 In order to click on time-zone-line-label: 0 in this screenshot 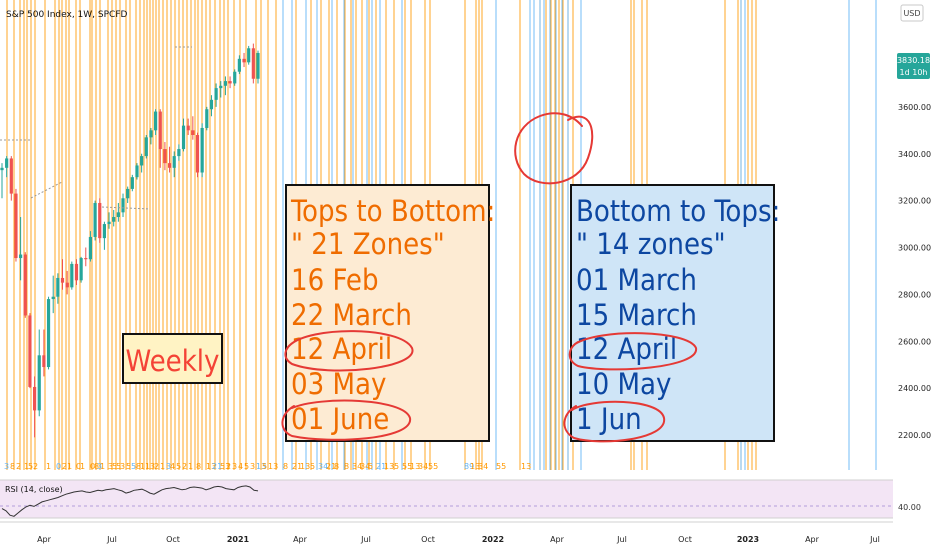, I will do `click(92, 466)`.